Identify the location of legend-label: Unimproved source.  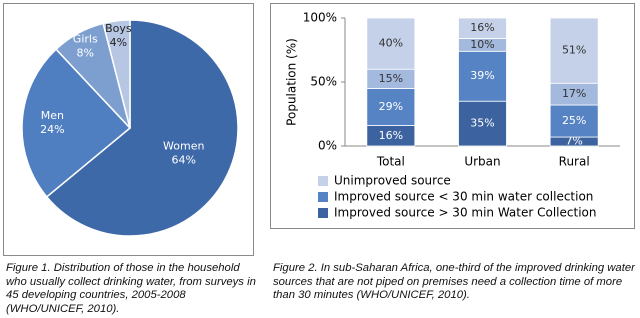
(392, 181).